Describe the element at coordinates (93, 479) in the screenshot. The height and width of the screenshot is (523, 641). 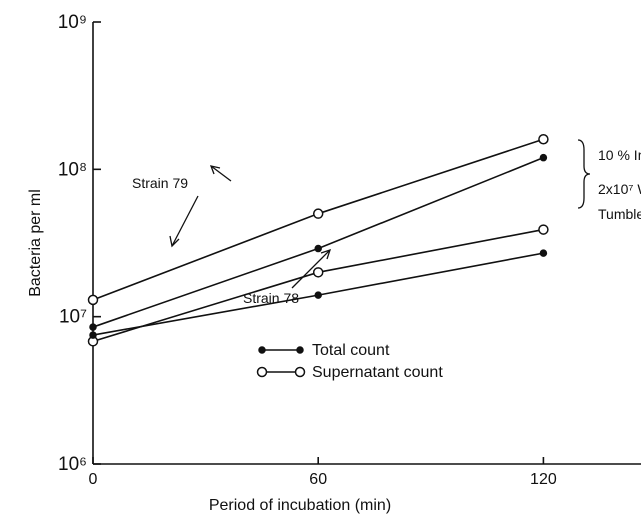
I see `x-tick-label: 0` at that location.